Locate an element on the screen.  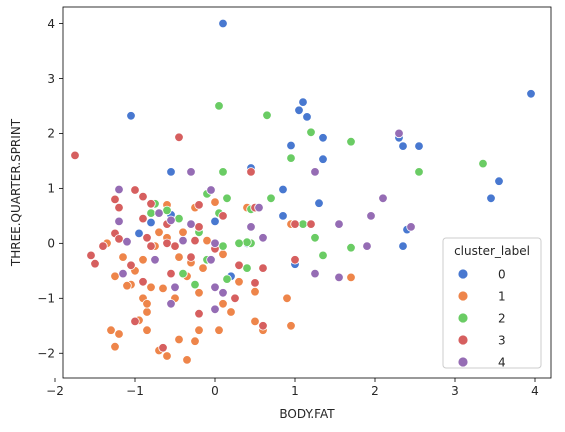
x-tick-label: 0 is located at coordinates (215, 391).